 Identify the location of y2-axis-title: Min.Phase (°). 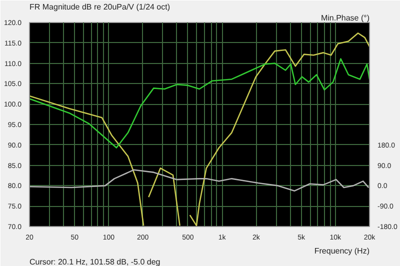
(345, 18).